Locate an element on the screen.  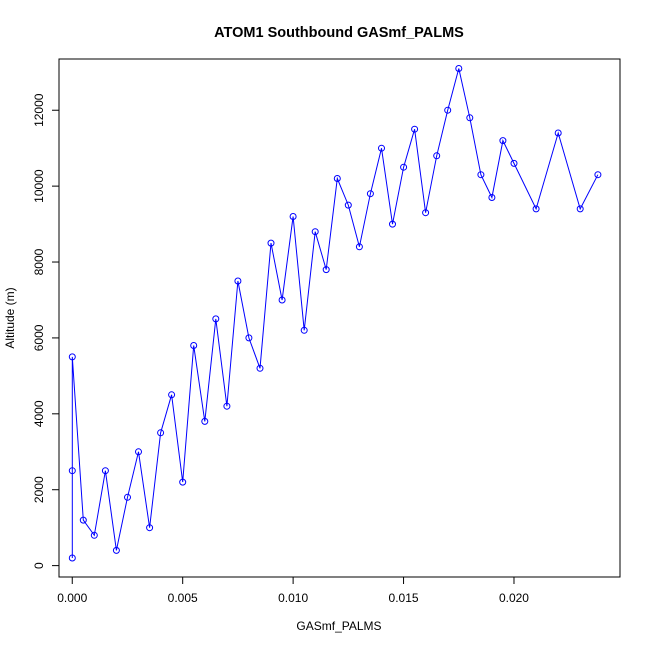
chart-title: ATOM1 Southbound GASmf_PALMS is located at coordinates (339, 33).